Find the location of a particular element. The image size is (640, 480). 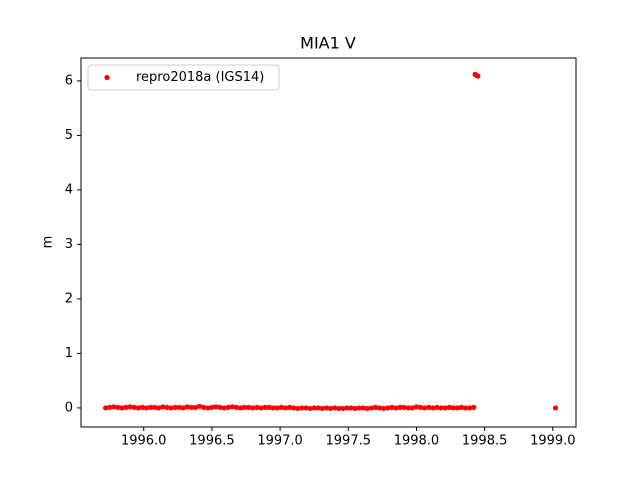

y-tick-label: 4 is located at coordinates (69, 189).